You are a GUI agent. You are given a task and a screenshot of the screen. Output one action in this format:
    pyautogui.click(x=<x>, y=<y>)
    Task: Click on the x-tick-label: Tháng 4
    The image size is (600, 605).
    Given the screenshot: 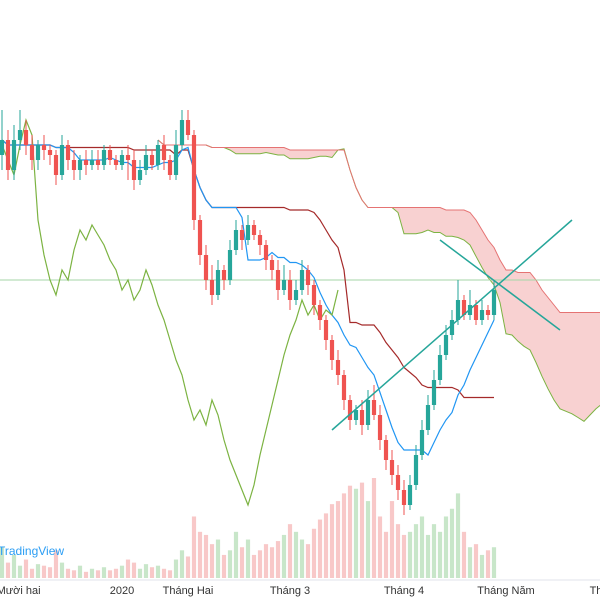 What is the action you would take?
    pyautogui.click(x=404, y=591)
    